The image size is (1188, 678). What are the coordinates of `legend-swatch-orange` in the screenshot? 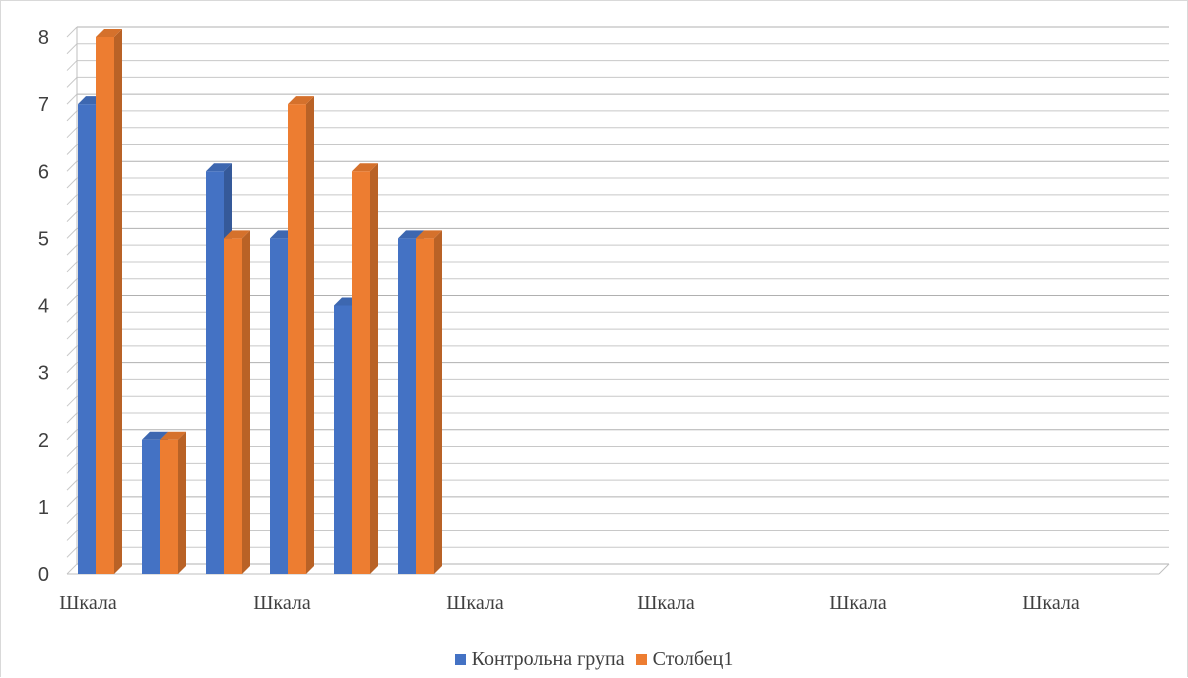 It's located at (641, 659).